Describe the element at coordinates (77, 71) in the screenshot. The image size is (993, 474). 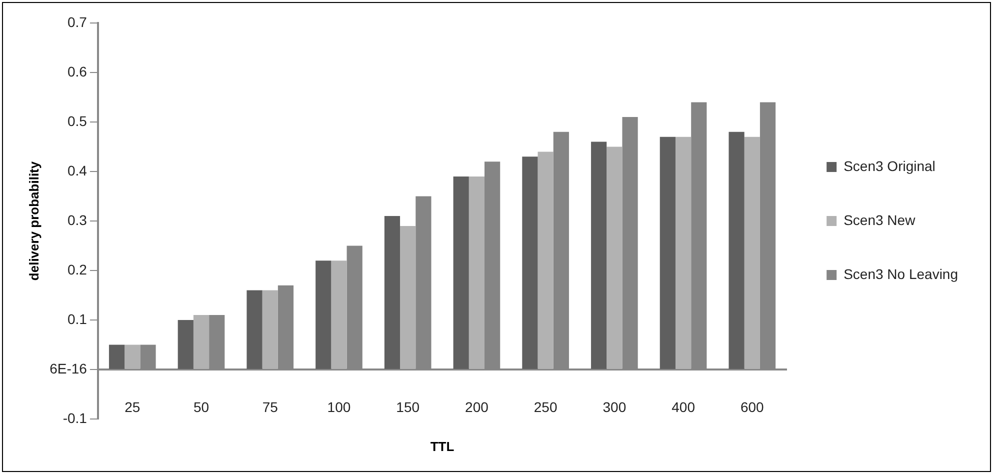
I see `y-tick-label: 0.6` at that location.